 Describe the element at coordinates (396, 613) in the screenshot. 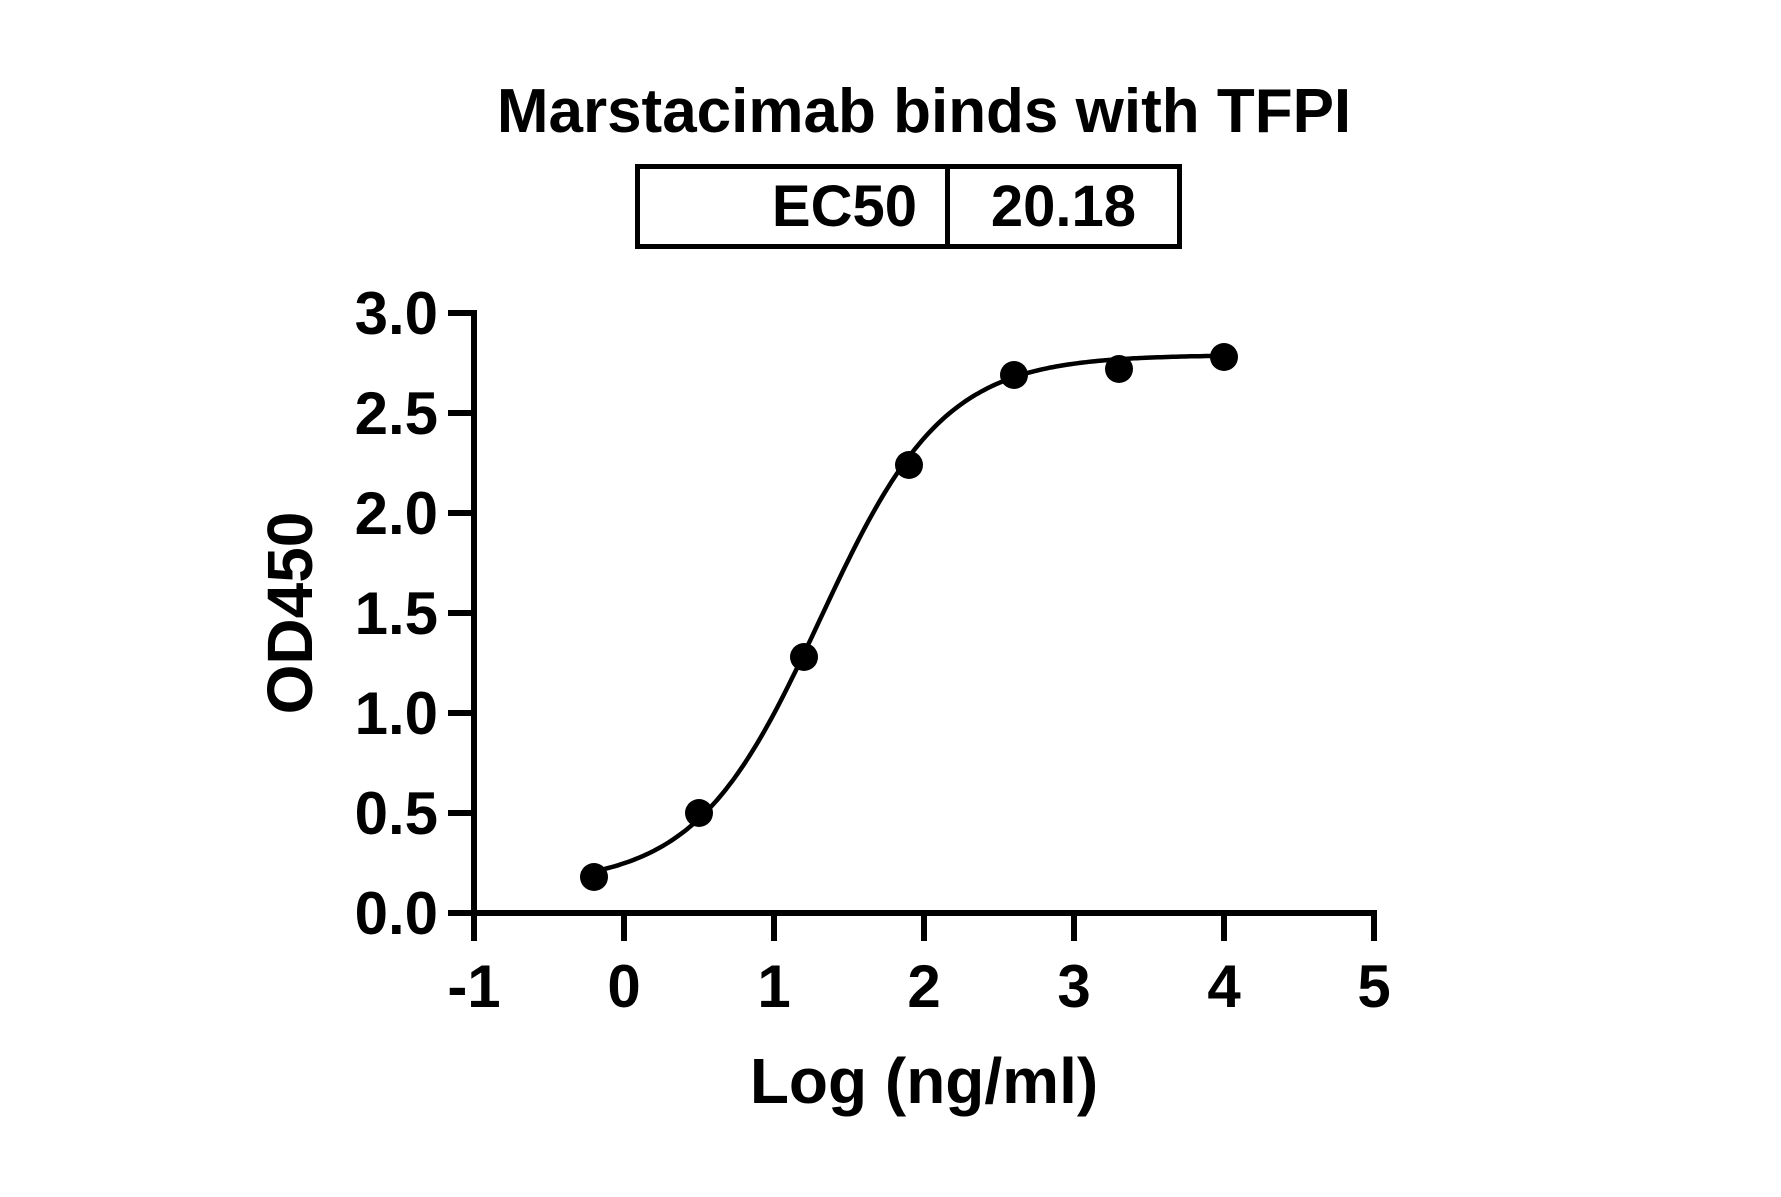

I see `y-tick-label: 1.5` at that location.